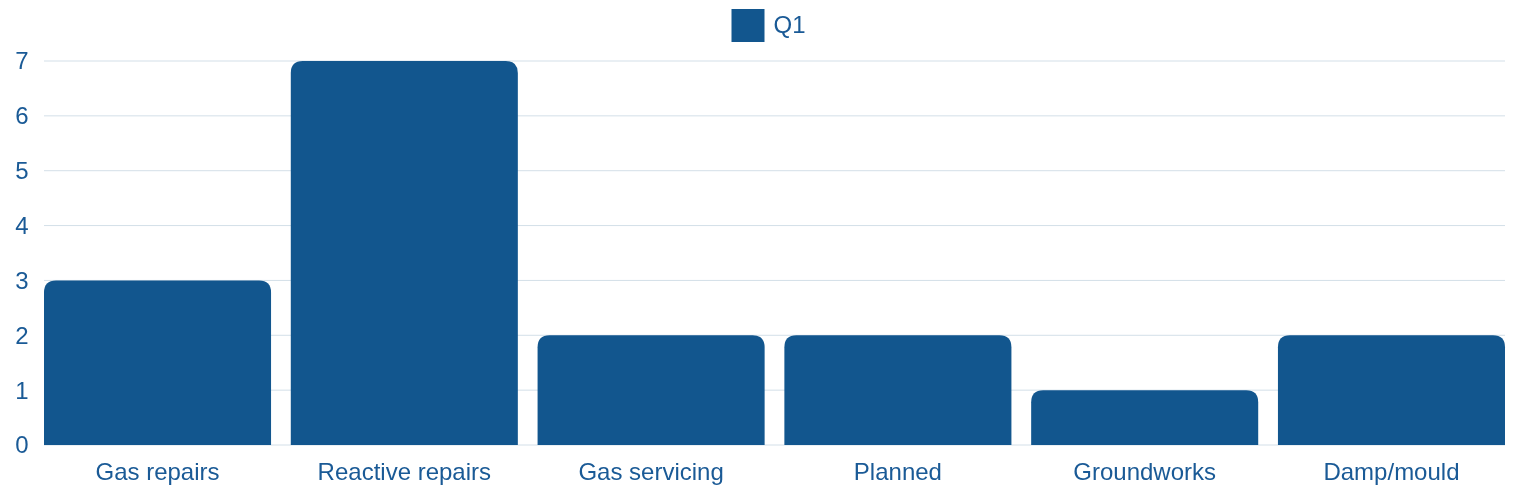  I want to click on legend-label: Q1, so click(789, 25).